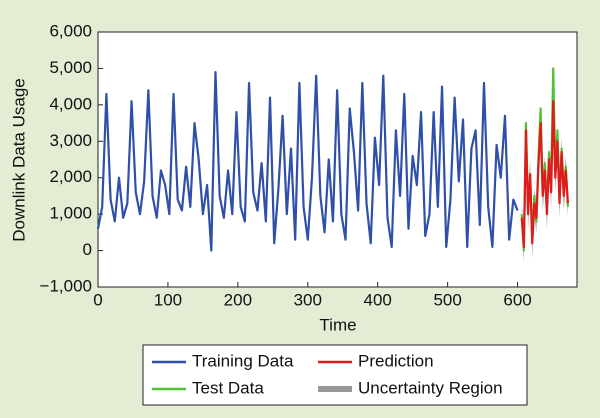  What do you see at coordinates (545, 174) in the screenshot?
I see `series-line` at bounding box center [545, 174].